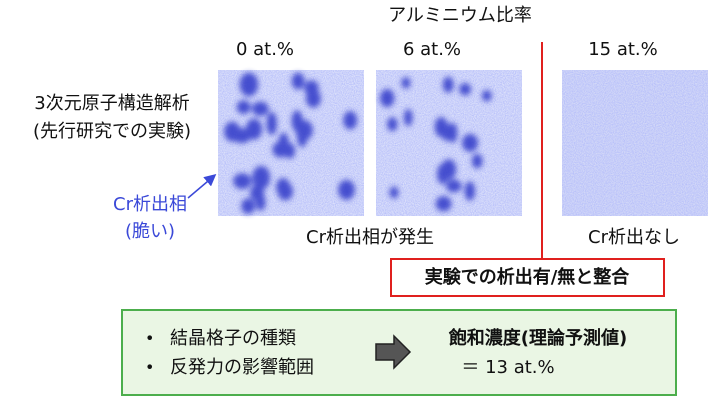  I want to click on agreement-box, so click(527, 277).